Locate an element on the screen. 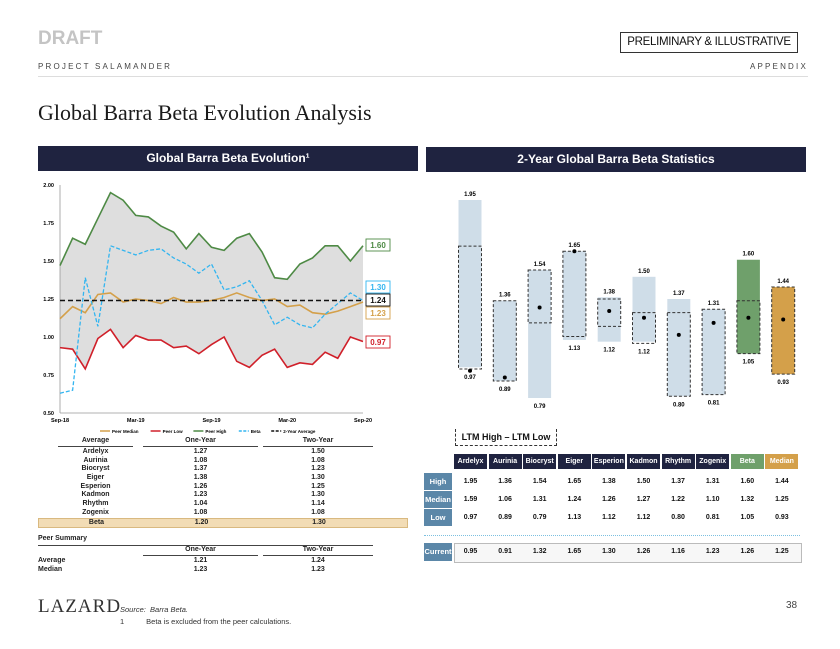 Image resolution: width=840 pixels, height=649 pixels. column-header: Beta is located at coordinates (747, 461).